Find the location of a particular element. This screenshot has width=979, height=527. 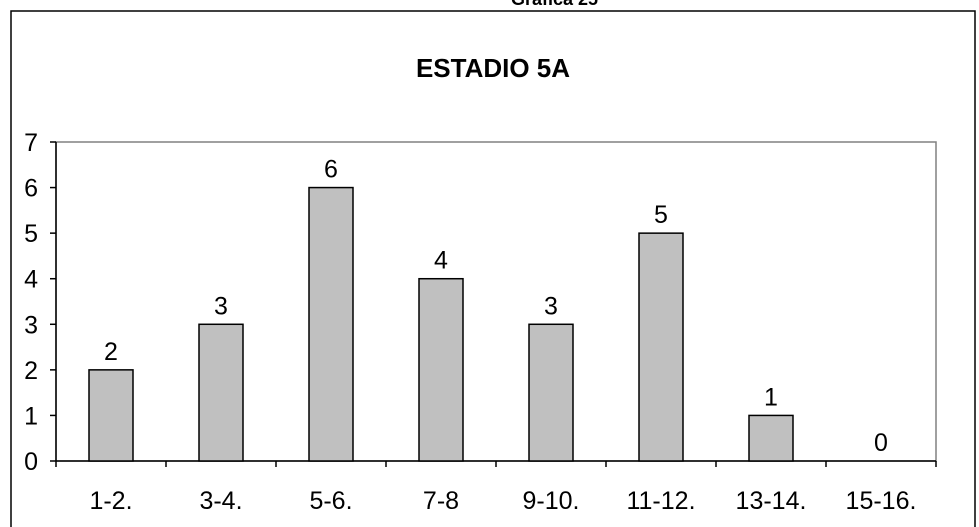

y-tick-label: 2 is located at coordinates (31, 371).